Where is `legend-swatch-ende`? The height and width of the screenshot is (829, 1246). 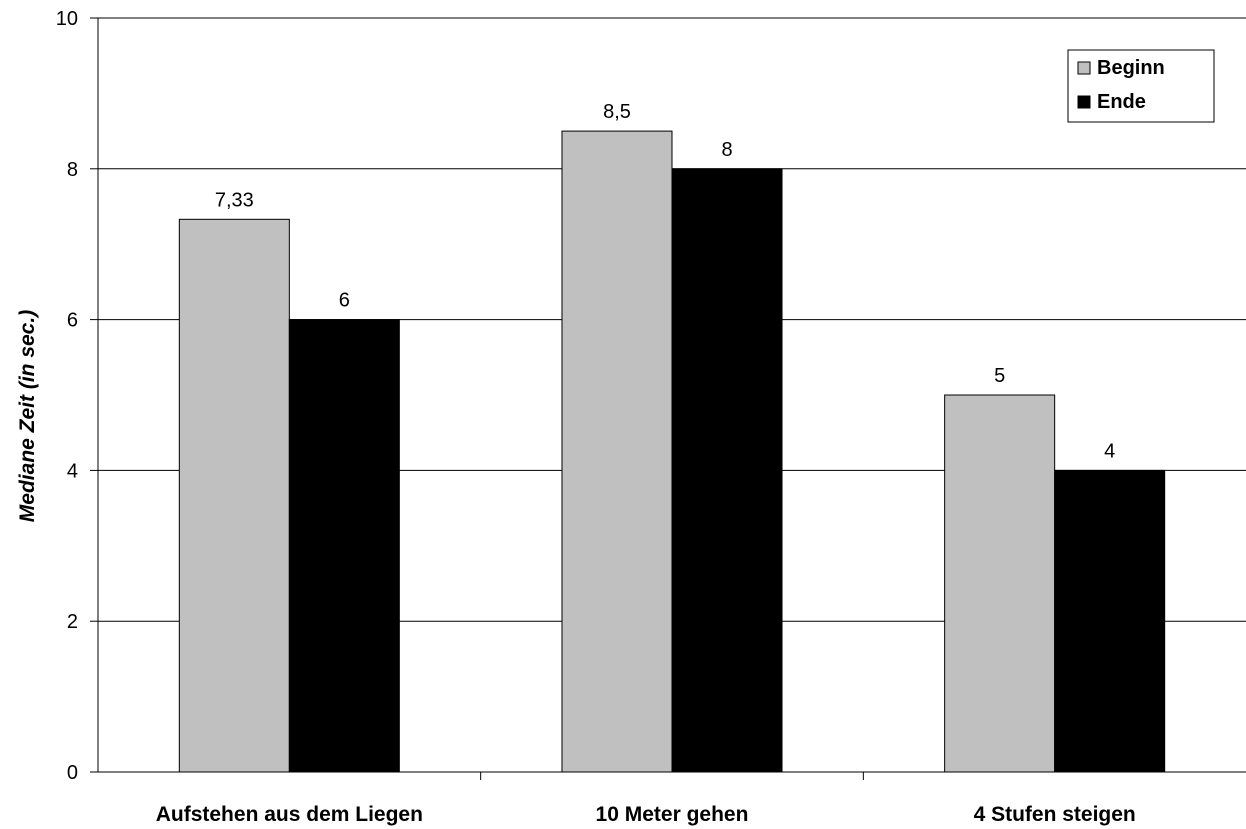 legend-swatch-ende is located at coordinates (1084, 102).